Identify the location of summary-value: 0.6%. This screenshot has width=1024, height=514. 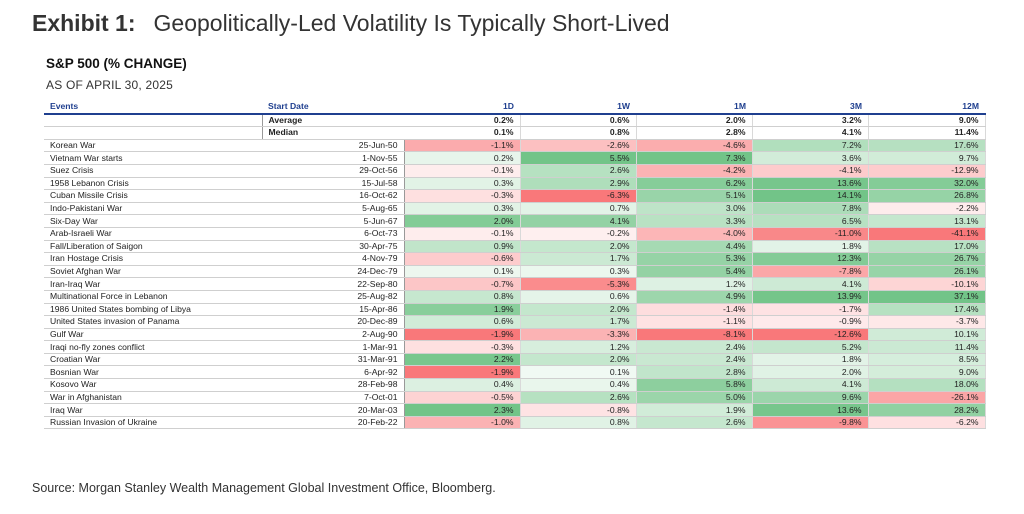
(578, 120).